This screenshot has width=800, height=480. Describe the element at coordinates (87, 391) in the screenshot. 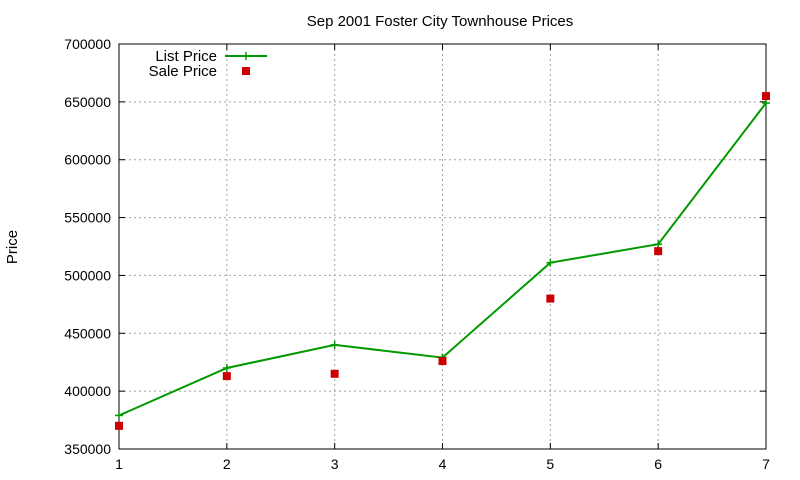

I see `y-tick-label: 400000` at that location.